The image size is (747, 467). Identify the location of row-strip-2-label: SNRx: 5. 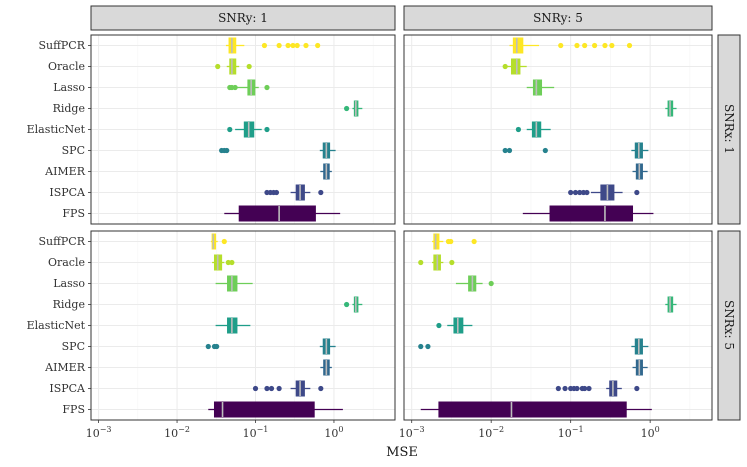
(729, 325).